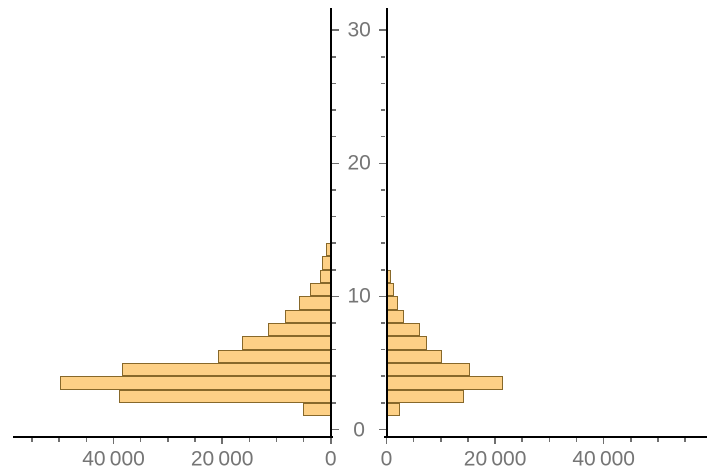 This screenshot has width=720, height=476. Describe the element at coordinates (113, 459) in the screenshot. I see `x-tick-label-leftpanel-40000: 40 000` at that location.